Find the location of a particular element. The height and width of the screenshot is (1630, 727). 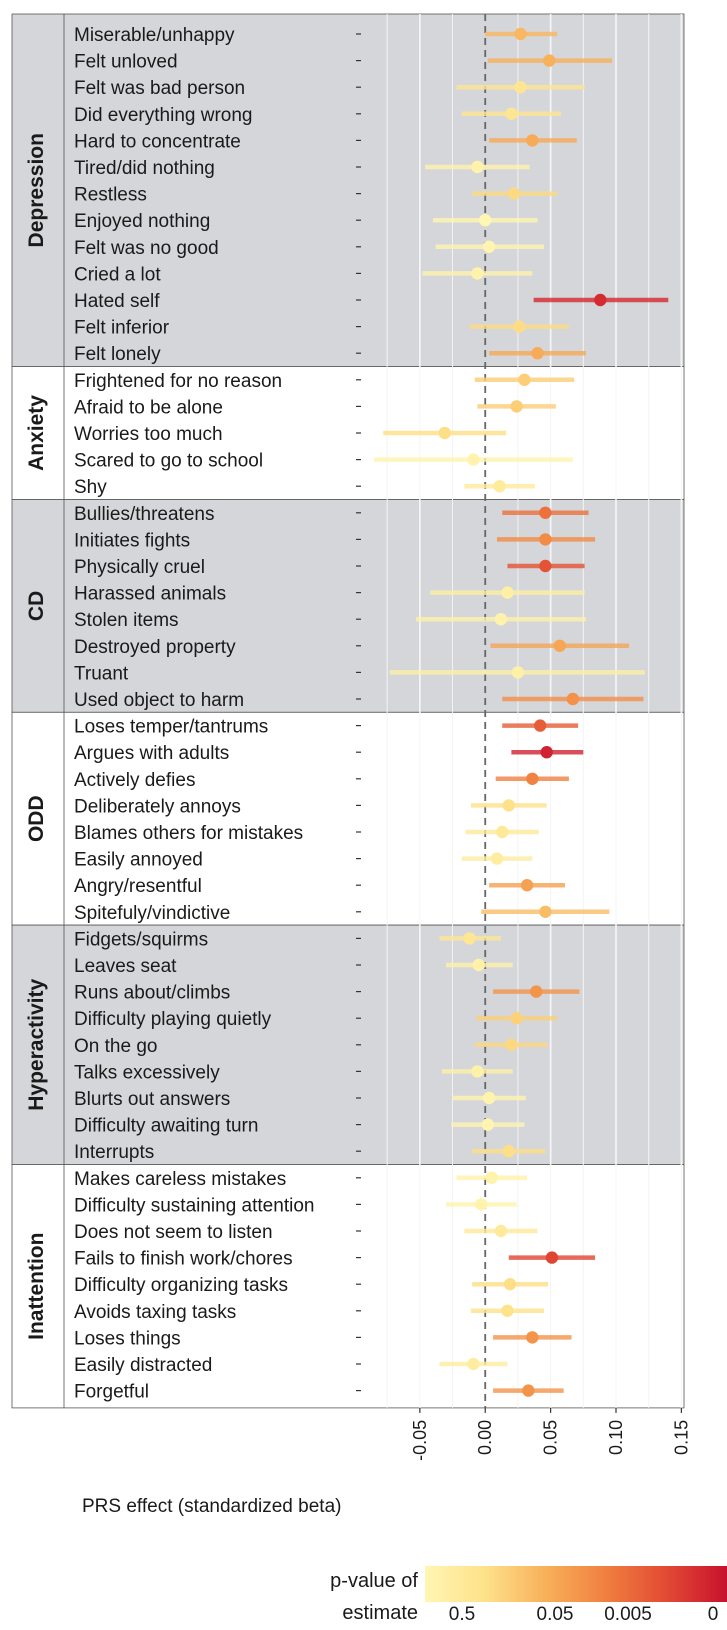

group-label-cd: CD is located at coordinates (36, 606).